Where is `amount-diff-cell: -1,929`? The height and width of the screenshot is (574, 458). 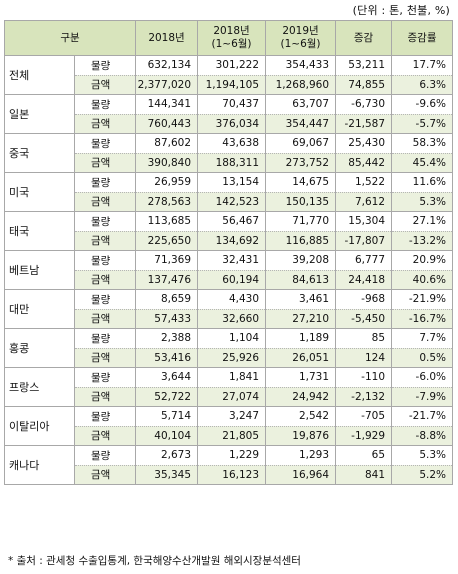
amount-diff-cell: -1,929 is located at coordinates (364, 435).